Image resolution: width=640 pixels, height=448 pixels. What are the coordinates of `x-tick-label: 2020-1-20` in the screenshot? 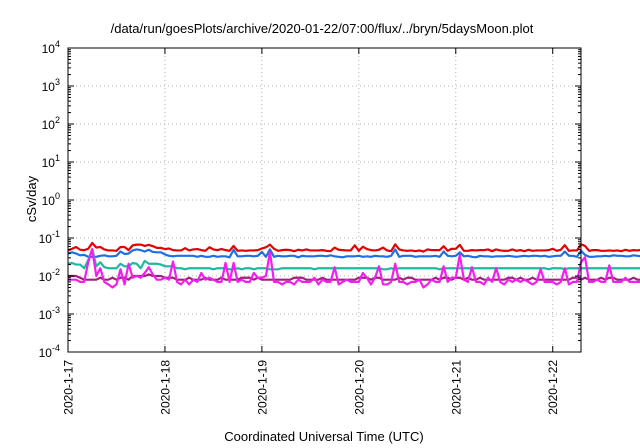 It's located at (359, 387).